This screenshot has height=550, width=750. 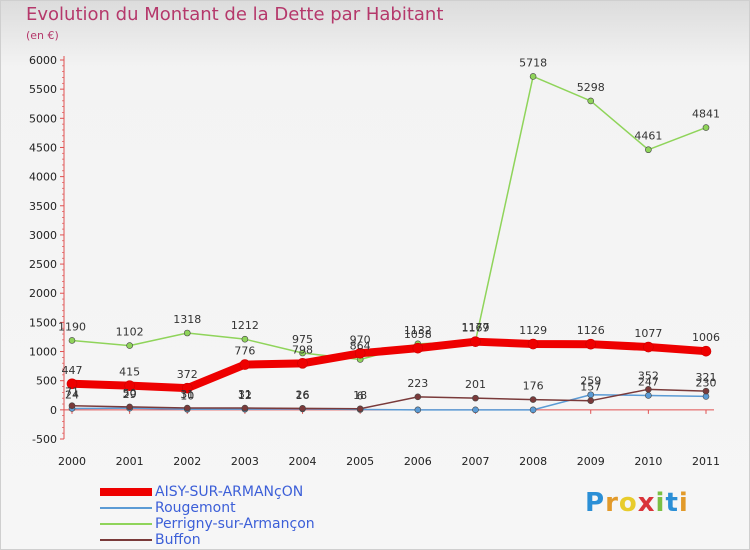 I want to click on y-tick-label: 1000, so click(x=43, y=352).